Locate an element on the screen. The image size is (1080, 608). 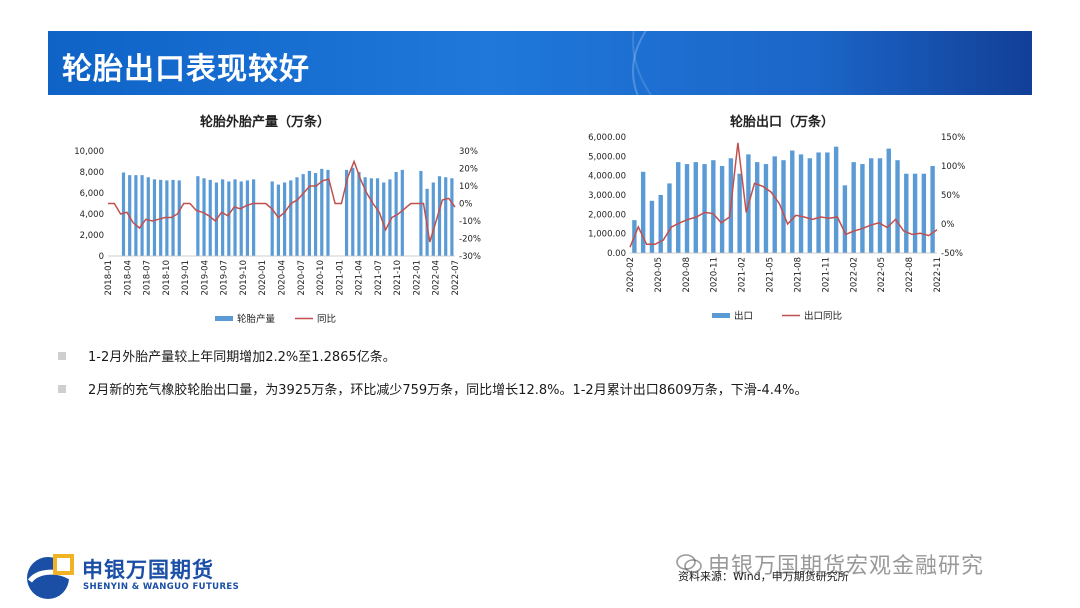
x-tick-label: 2020-01 is located at coordinates (263, 278).